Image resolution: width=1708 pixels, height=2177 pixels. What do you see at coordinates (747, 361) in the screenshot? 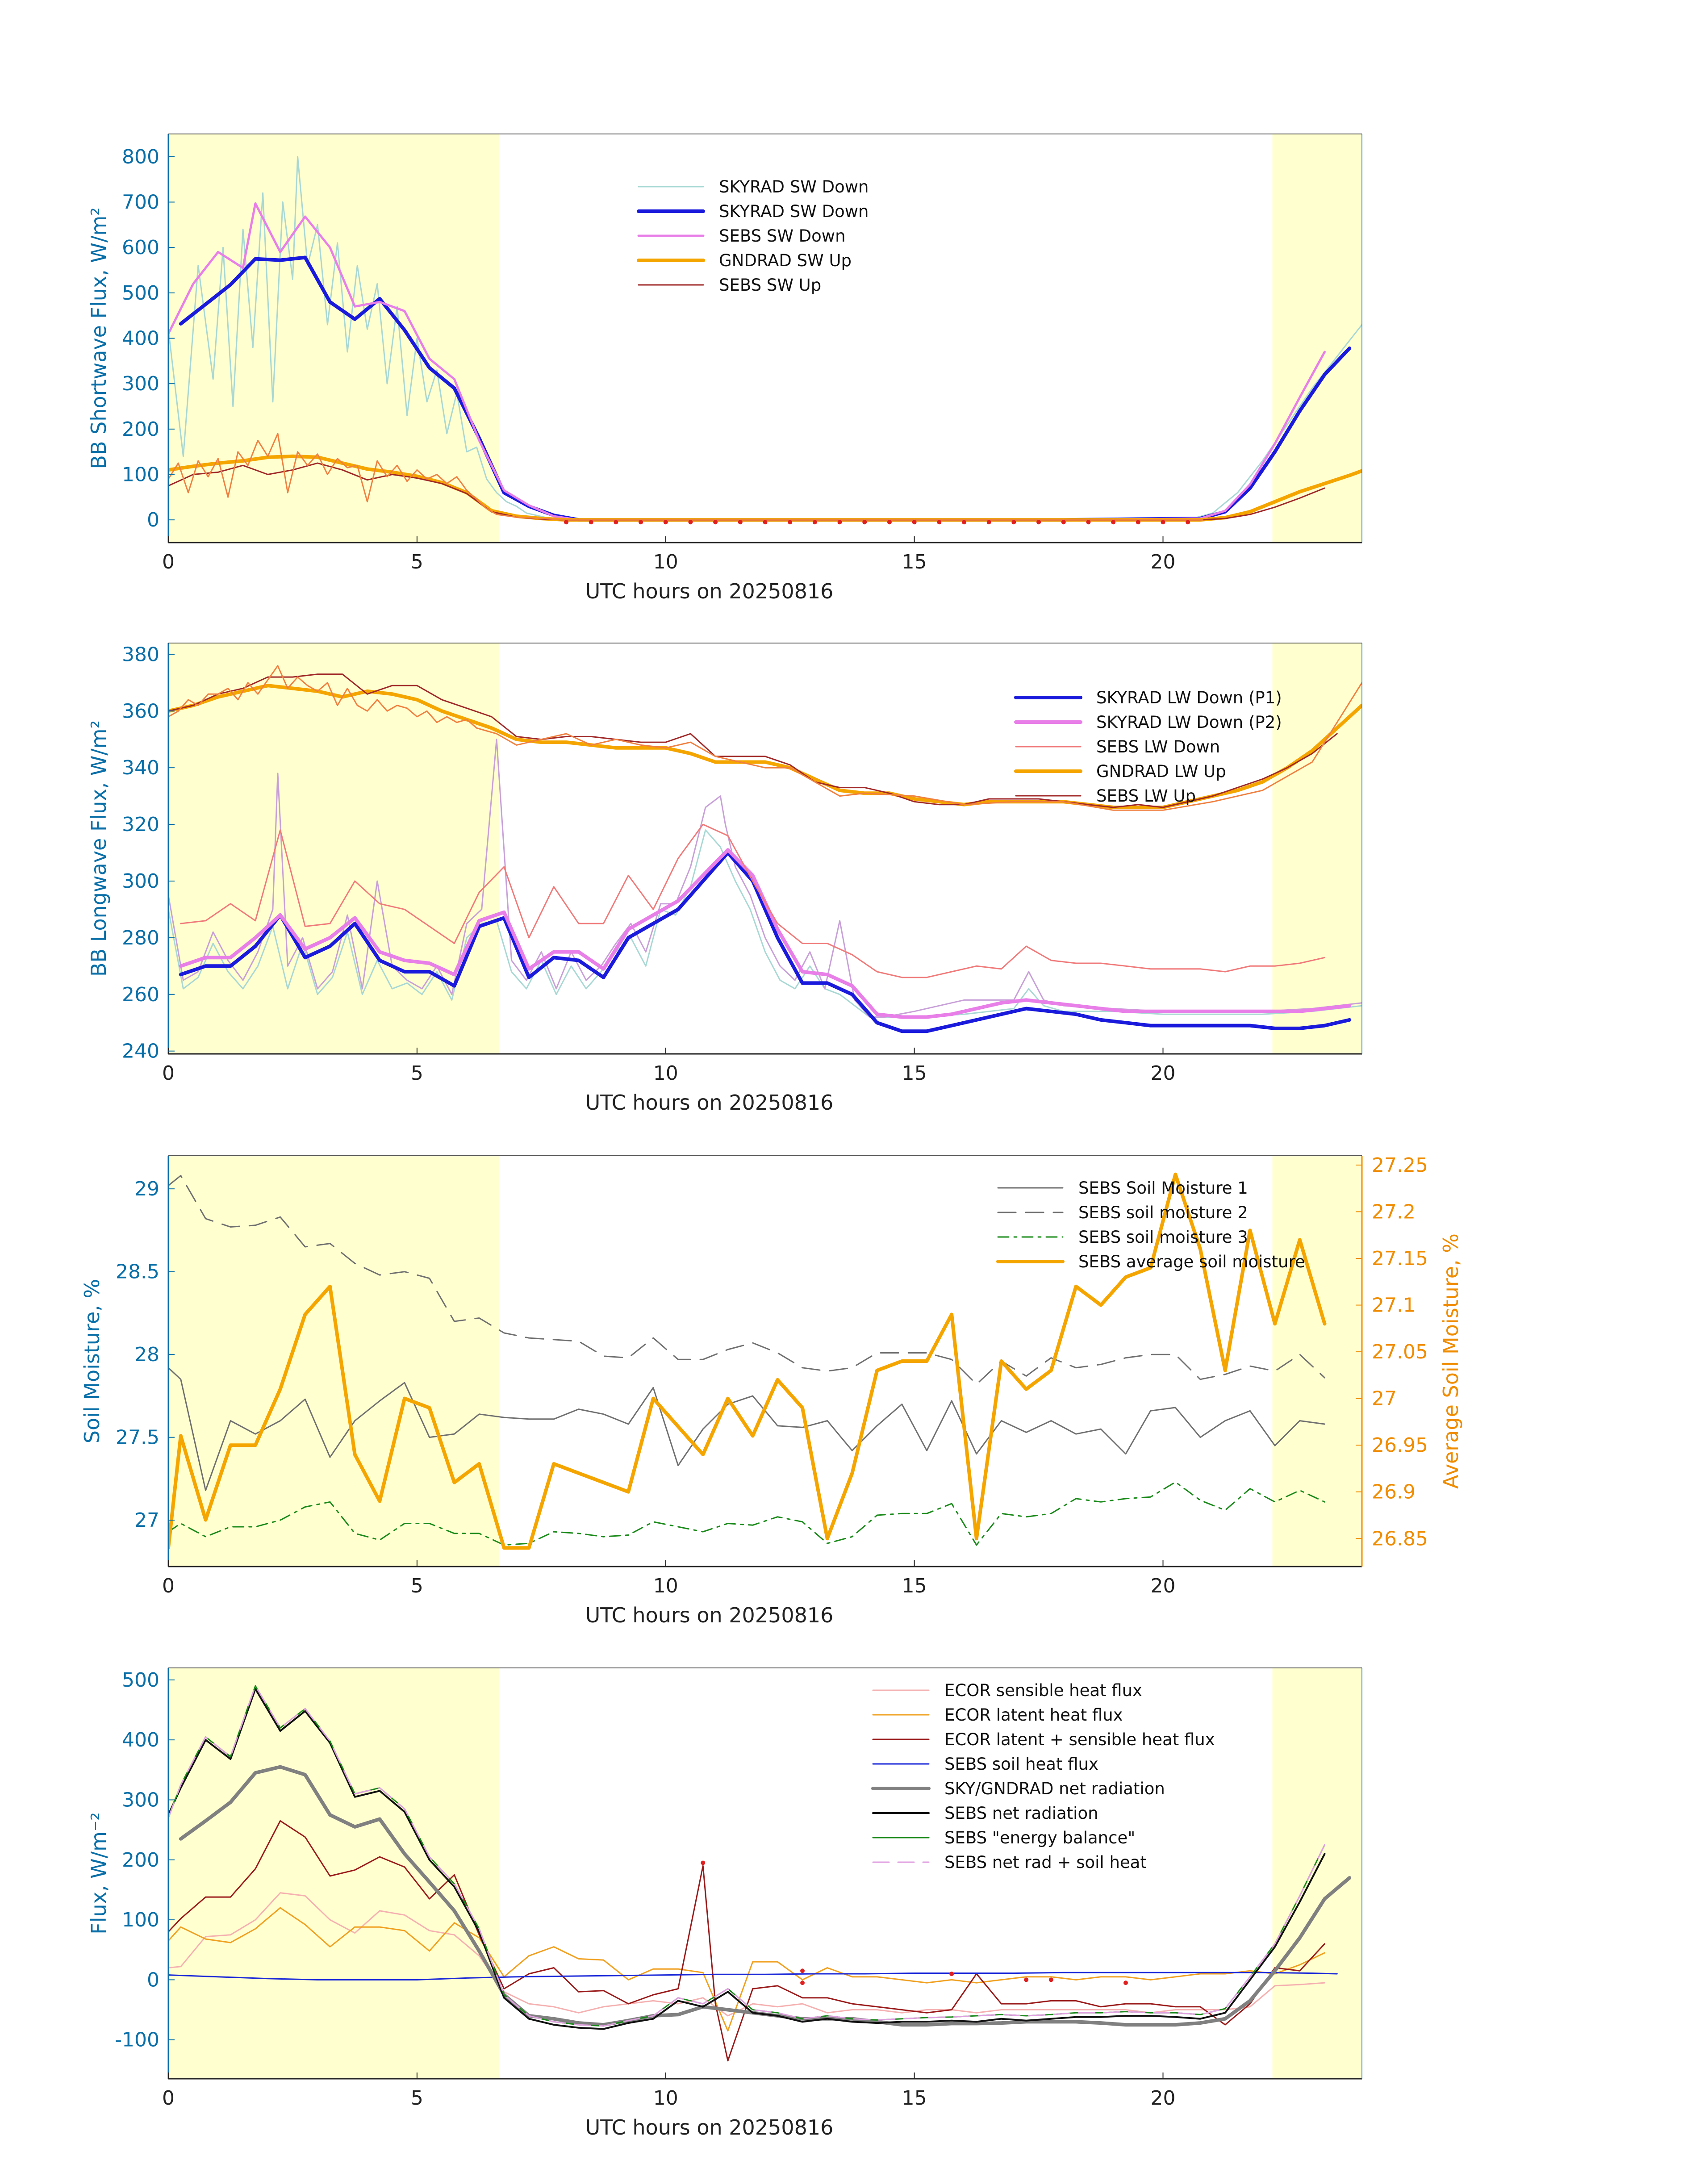
I see `series-line-sebs-sw-down` at bounding box center [747, 361].